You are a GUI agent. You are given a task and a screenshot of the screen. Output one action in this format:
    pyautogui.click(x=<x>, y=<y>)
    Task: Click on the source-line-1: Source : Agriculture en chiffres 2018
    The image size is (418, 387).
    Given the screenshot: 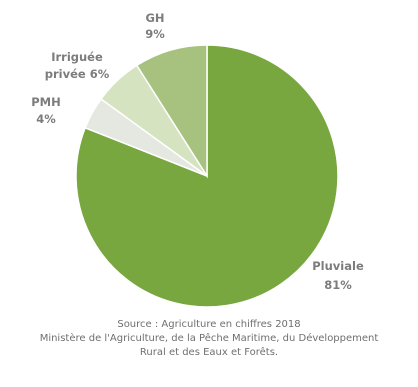 What is the action you would take?
    pyautogui.click(x=209, y=324)
    